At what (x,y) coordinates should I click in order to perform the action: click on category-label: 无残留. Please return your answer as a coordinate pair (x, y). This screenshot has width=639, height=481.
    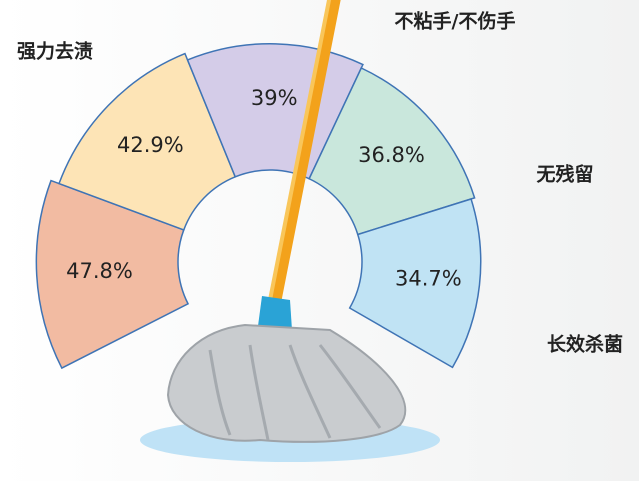
    Looking at the image, I should click on (564, 174).